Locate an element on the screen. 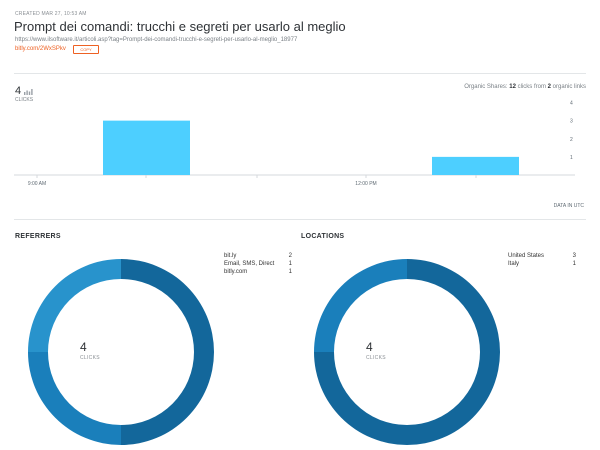  locations-donut is located at coordinates (407, 352).